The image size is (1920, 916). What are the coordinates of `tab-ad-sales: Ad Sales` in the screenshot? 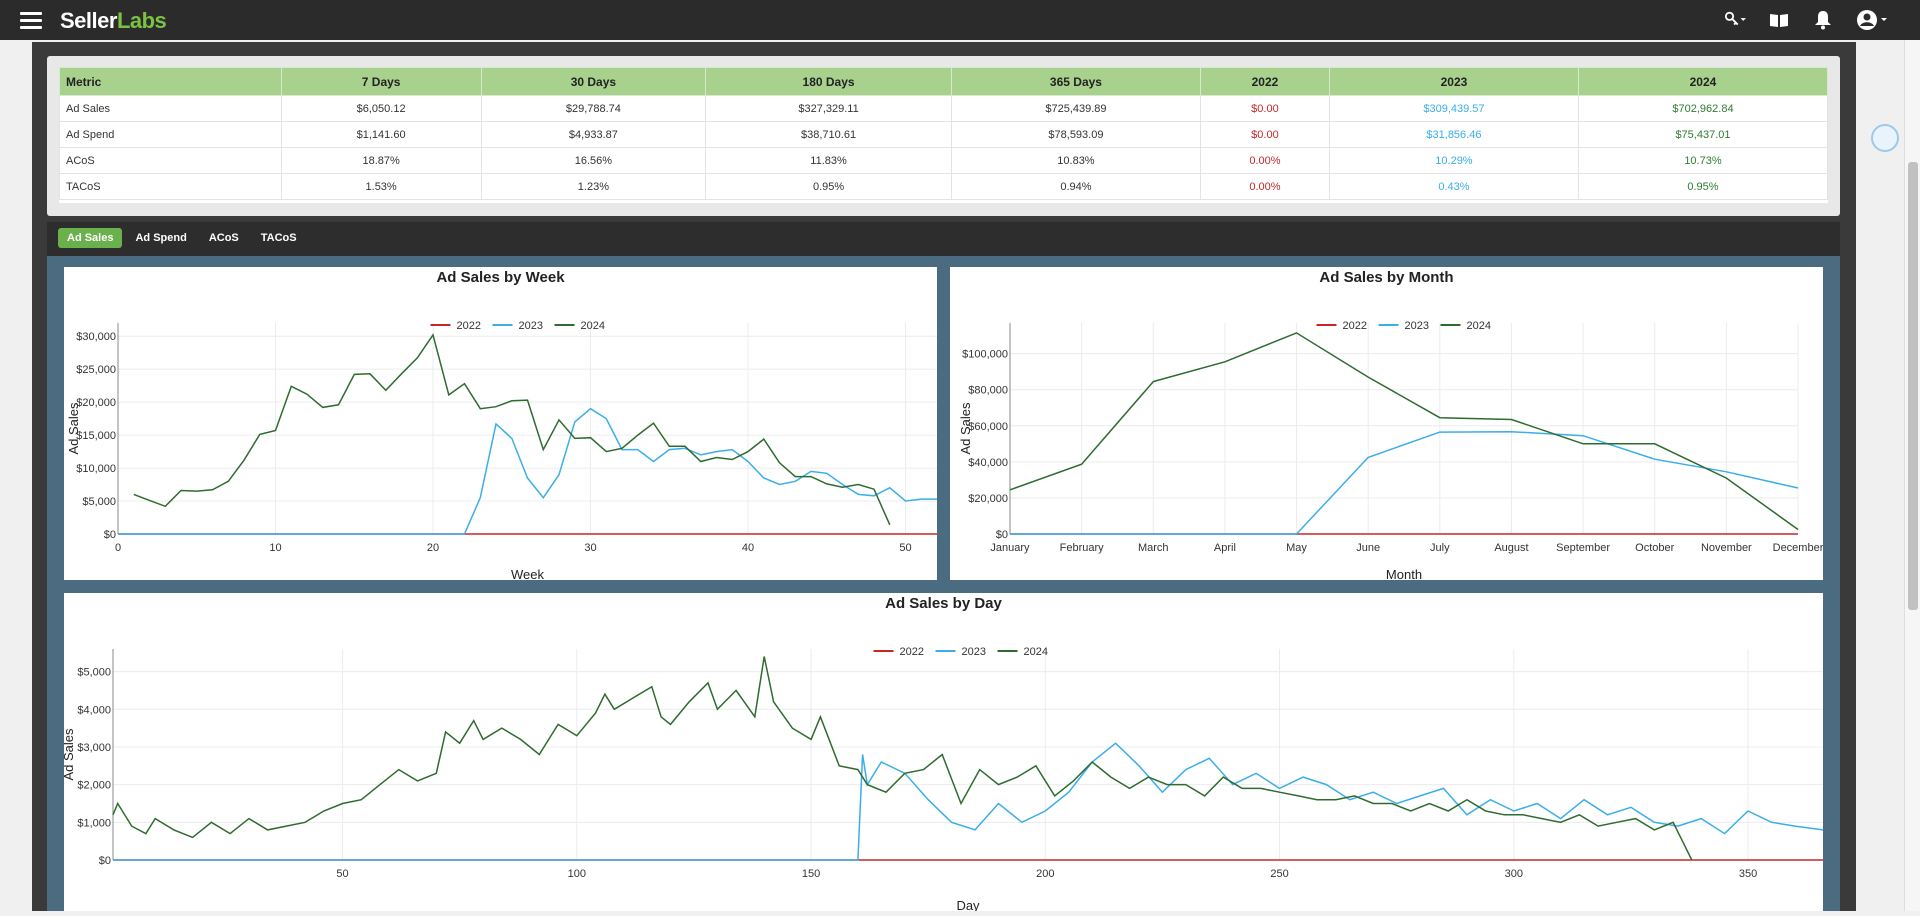 It's located at (90, 238).